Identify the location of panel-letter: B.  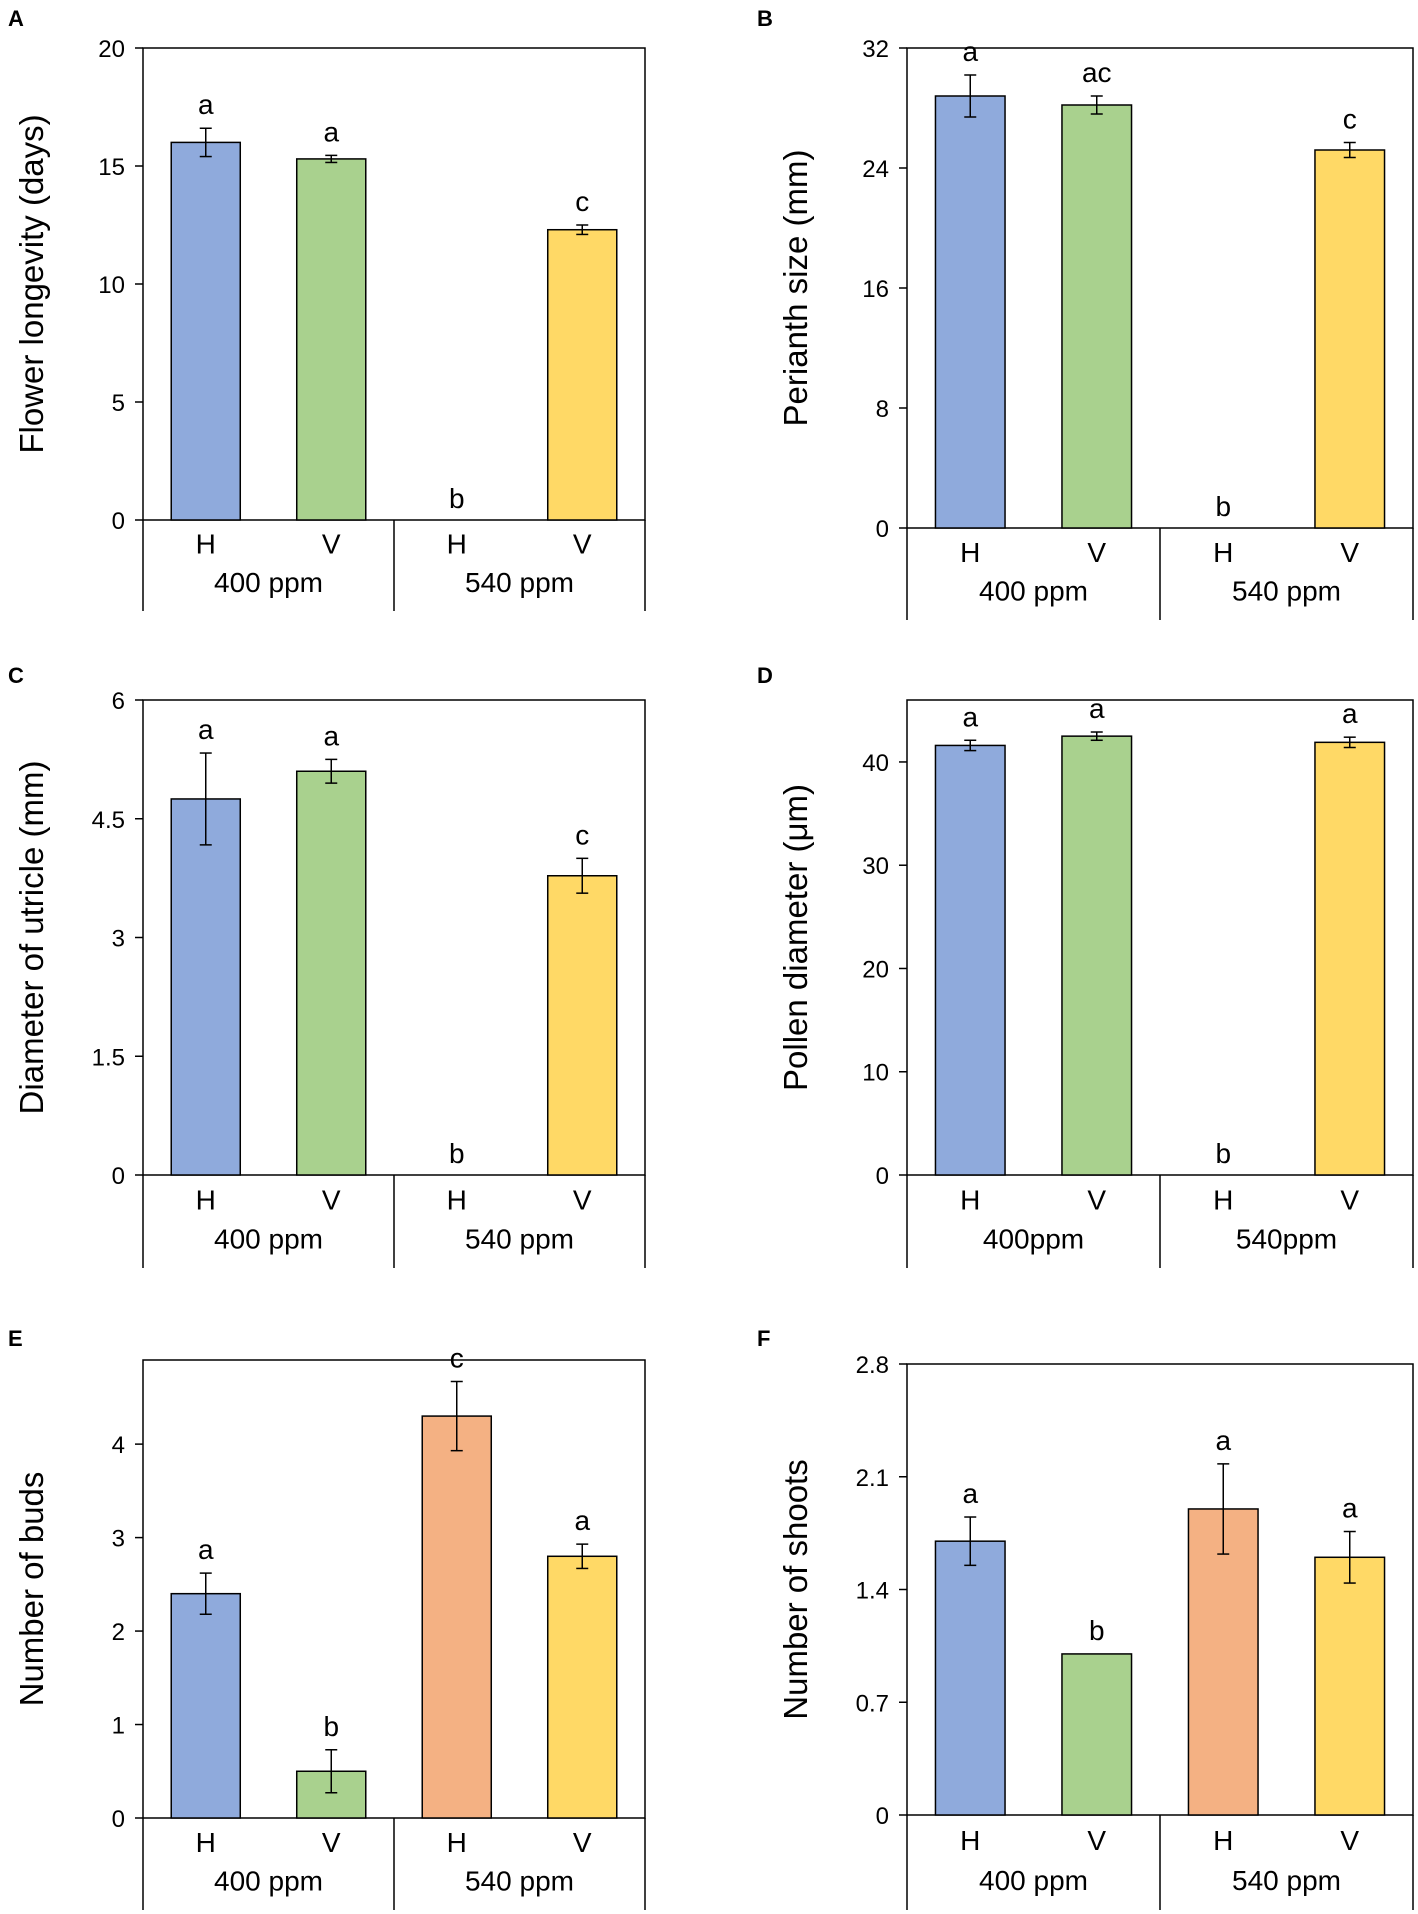
(765, 18).